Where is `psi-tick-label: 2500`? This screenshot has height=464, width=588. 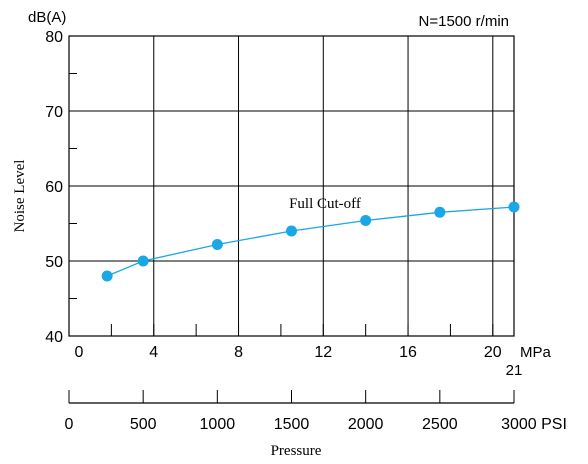
psi-tick-label: 2500 is located at coordinates (440, 424).